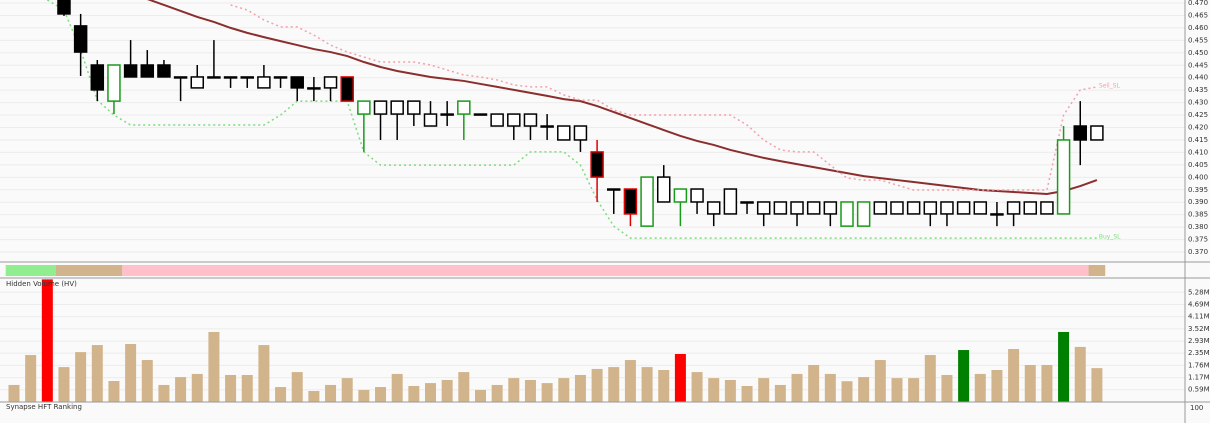 The height and width of the screenshot is (423, 1210). I want to click on y-tick-label: 0.450, so click(1198, 53).